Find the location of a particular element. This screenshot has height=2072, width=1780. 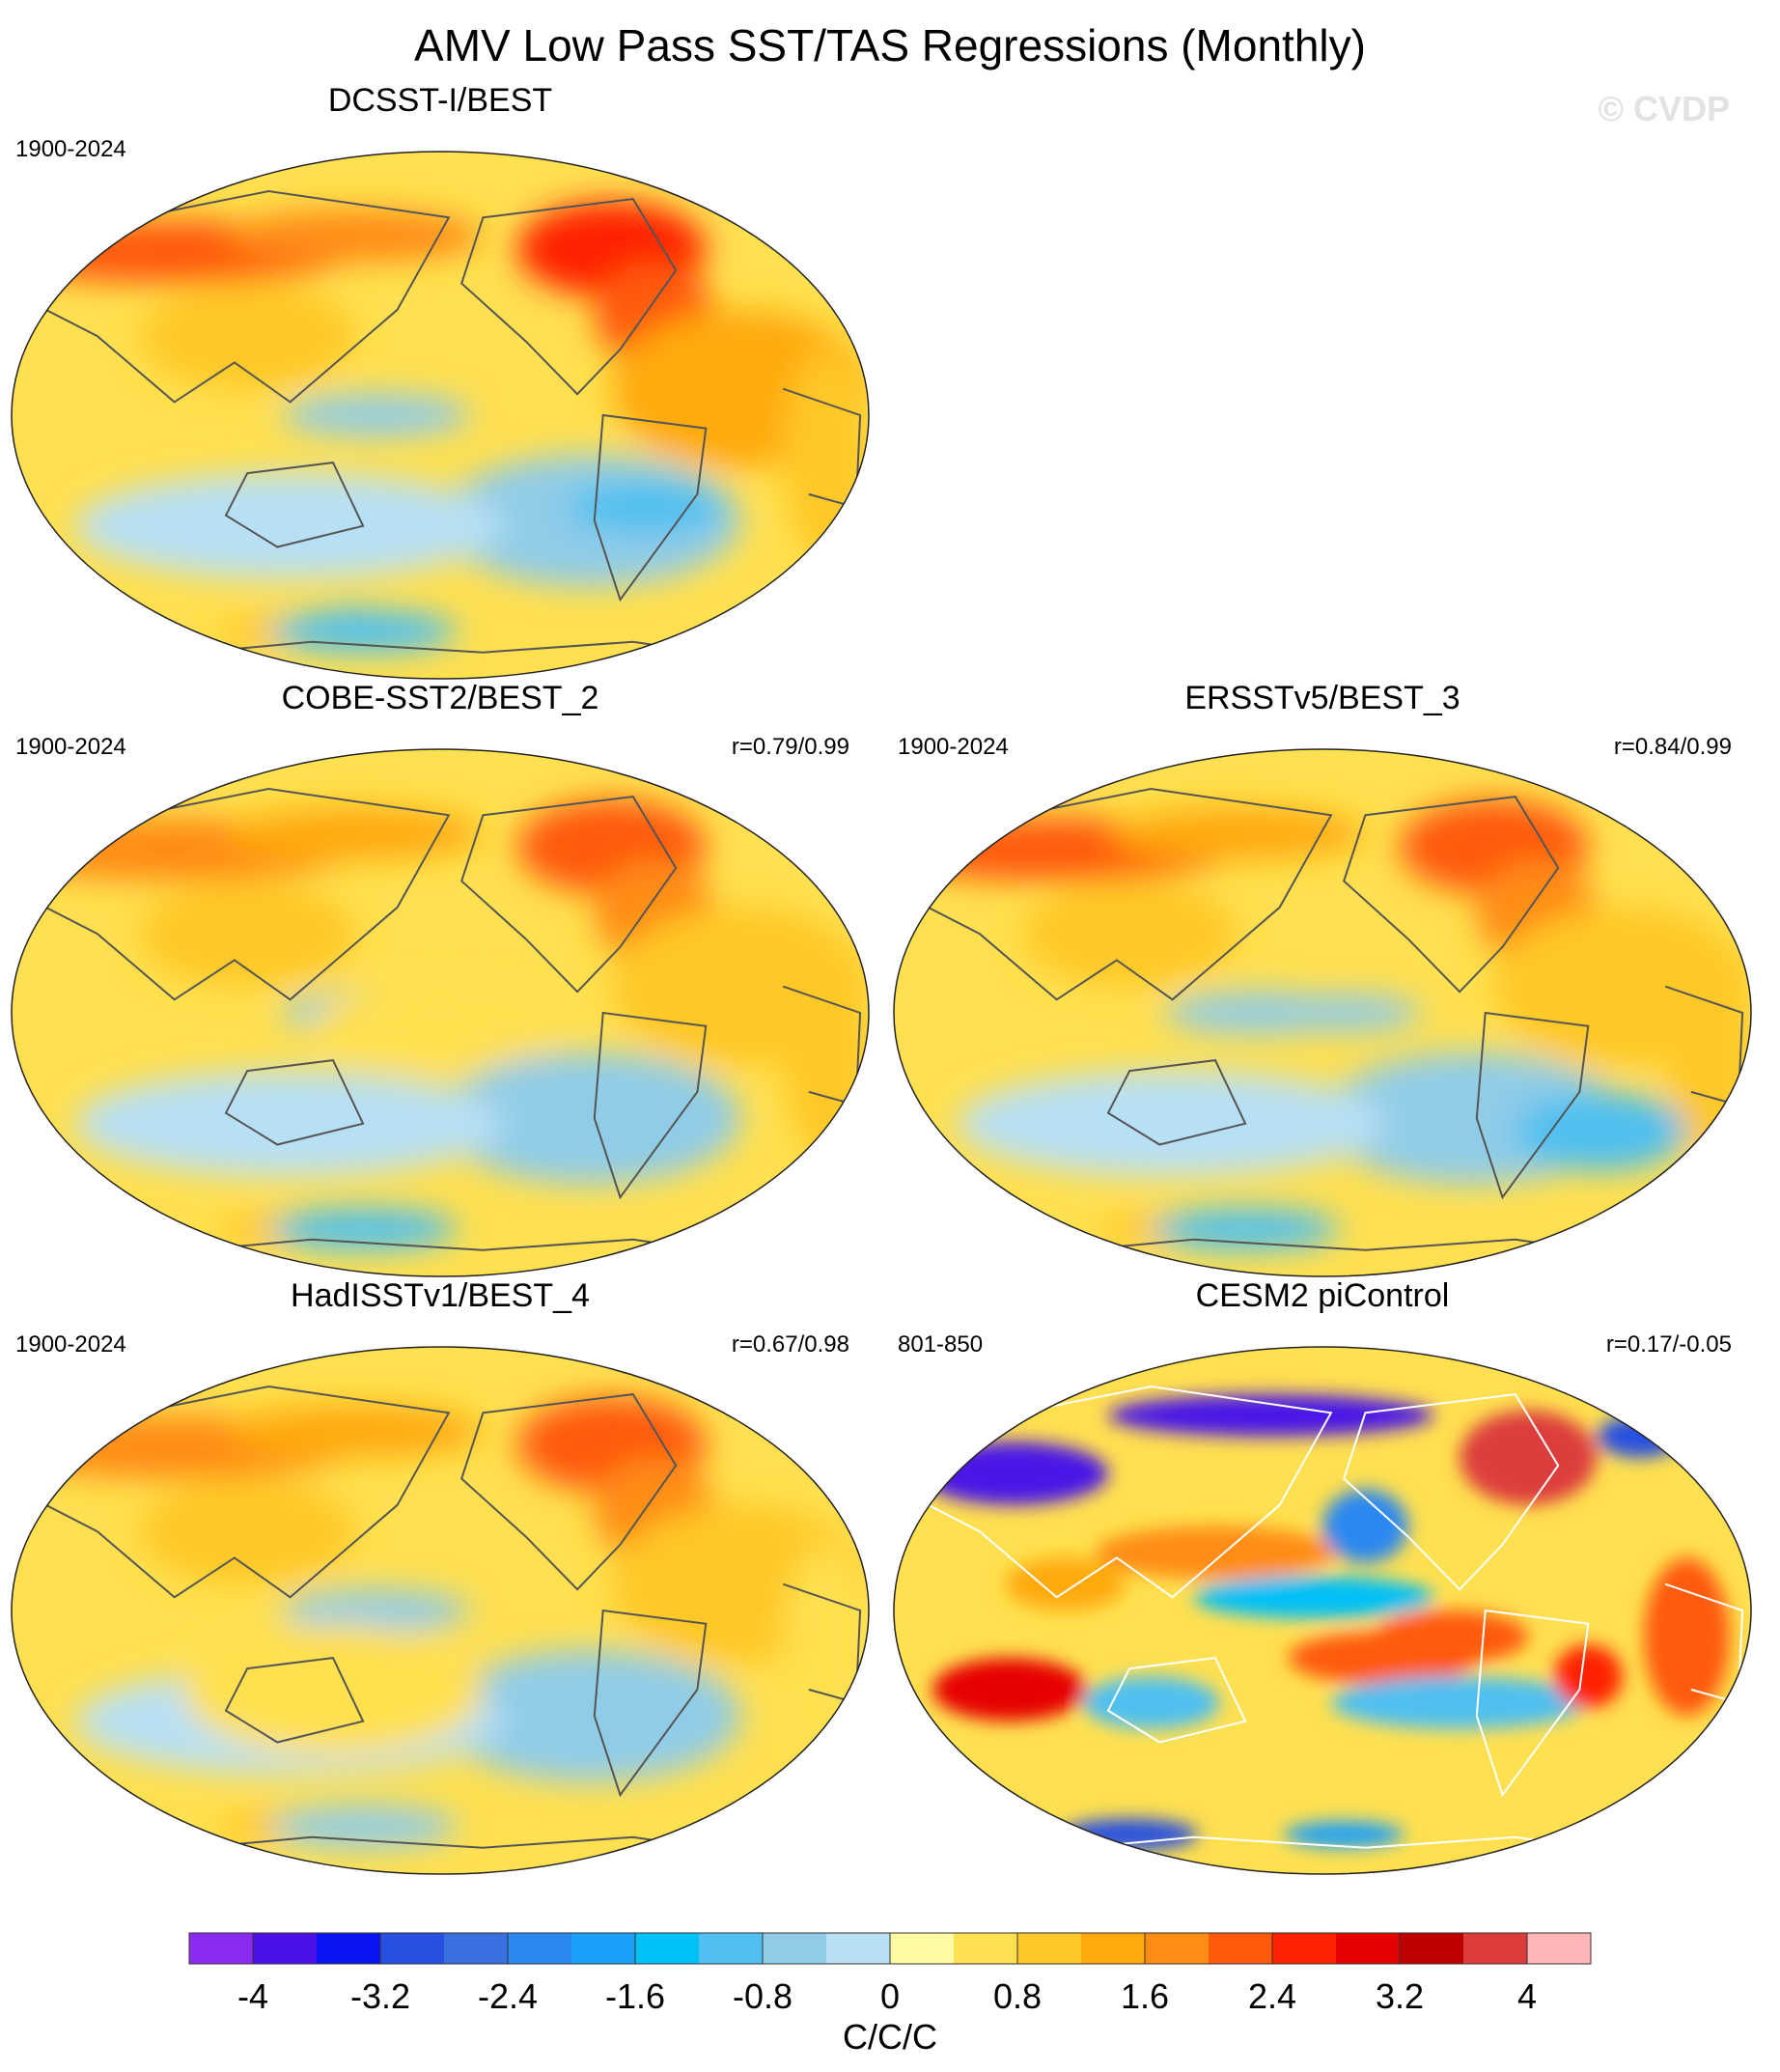

colorbar-tick-label: 0.8 is located at coordinates (1017, 1996).